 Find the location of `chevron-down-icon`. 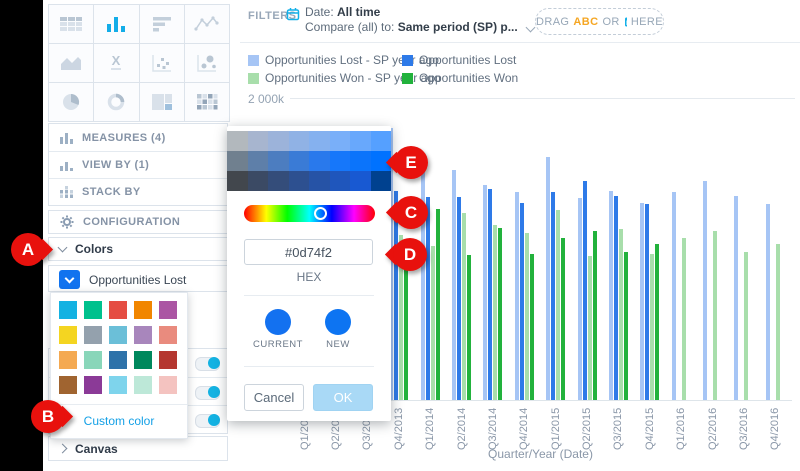

chevron-down-icon is located at coordinates (530, 27).